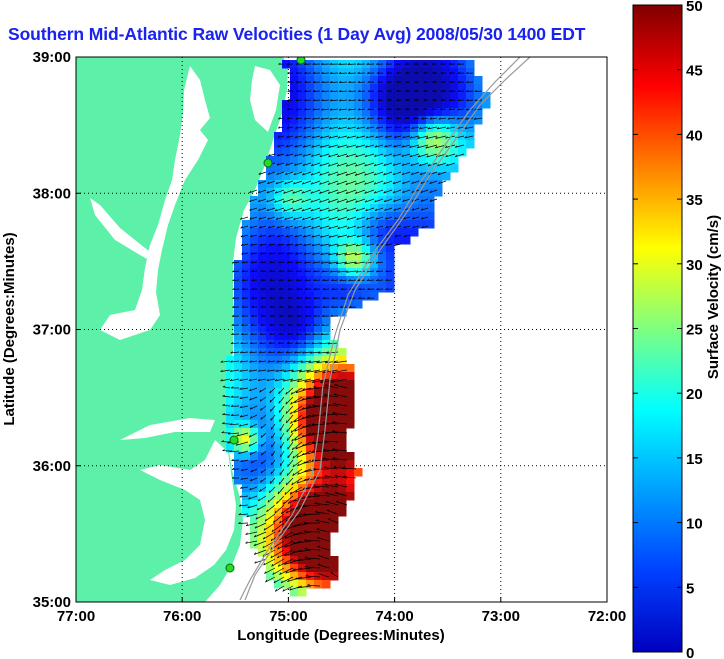  What do you see at coordinates (341, 611) in the screenshot?
I see `x-axis-ticks: 77:00 76:00 75:00 74:00 73:00 72:00` at bounding box center [341, 611].